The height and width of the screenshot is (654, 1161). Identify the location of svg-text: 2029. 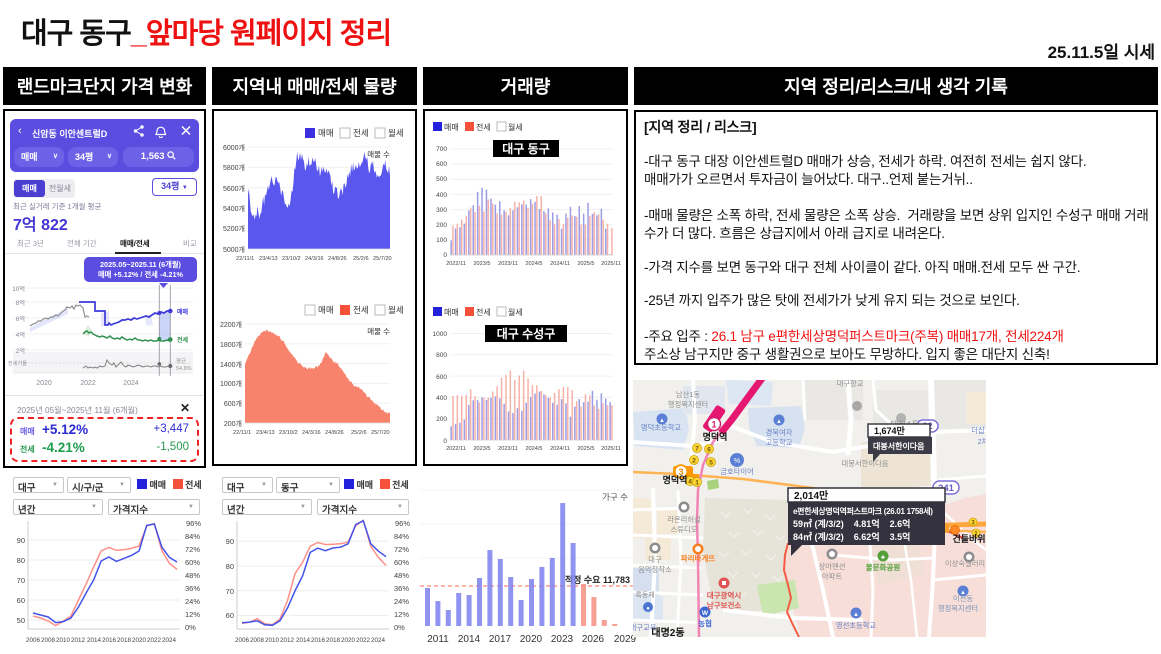
(625, 639).